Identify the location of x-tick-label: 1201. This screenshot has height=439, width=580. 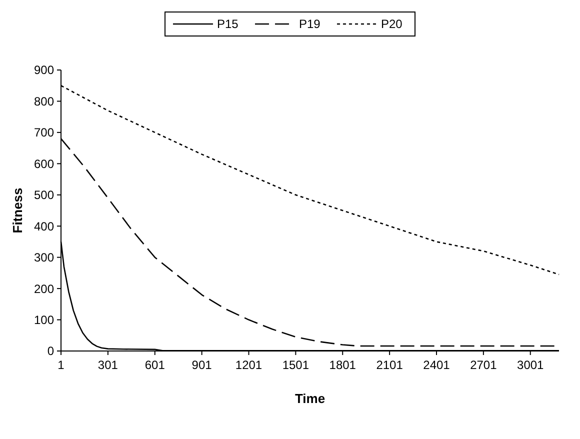
(248, 365).